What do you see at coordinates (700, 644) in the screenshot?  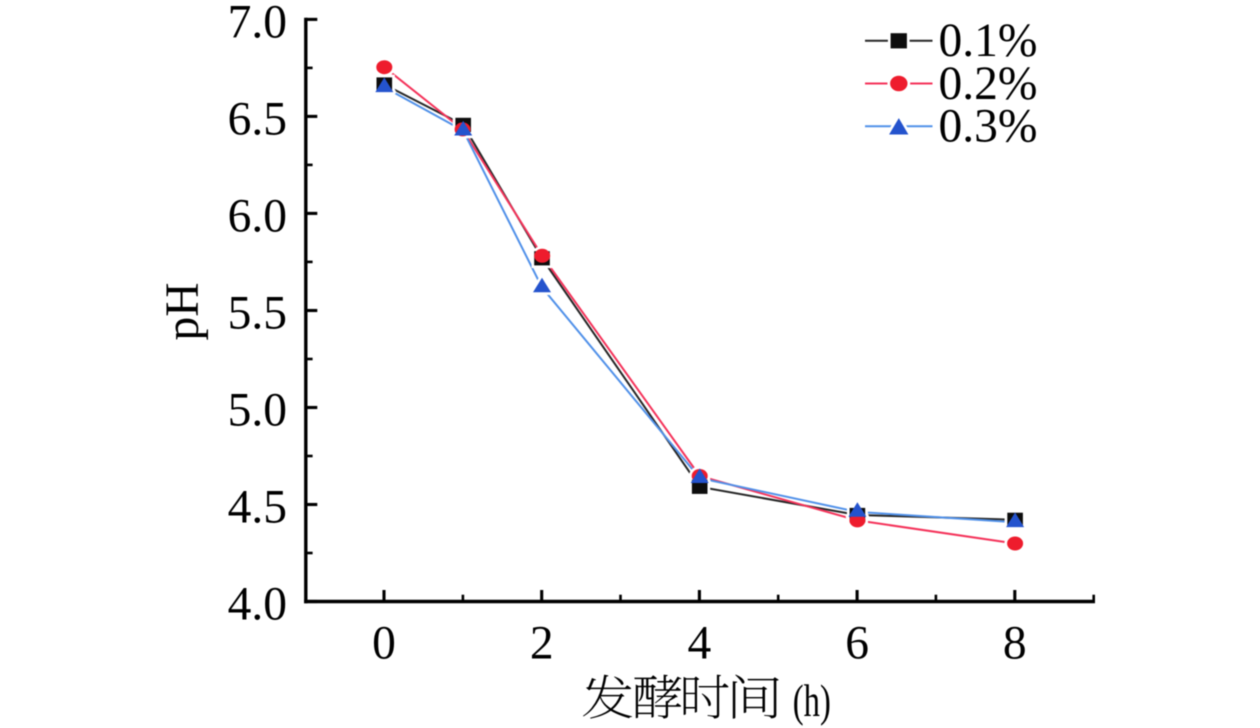 I see `svg-text: 4` at bounding box center [700, 644].